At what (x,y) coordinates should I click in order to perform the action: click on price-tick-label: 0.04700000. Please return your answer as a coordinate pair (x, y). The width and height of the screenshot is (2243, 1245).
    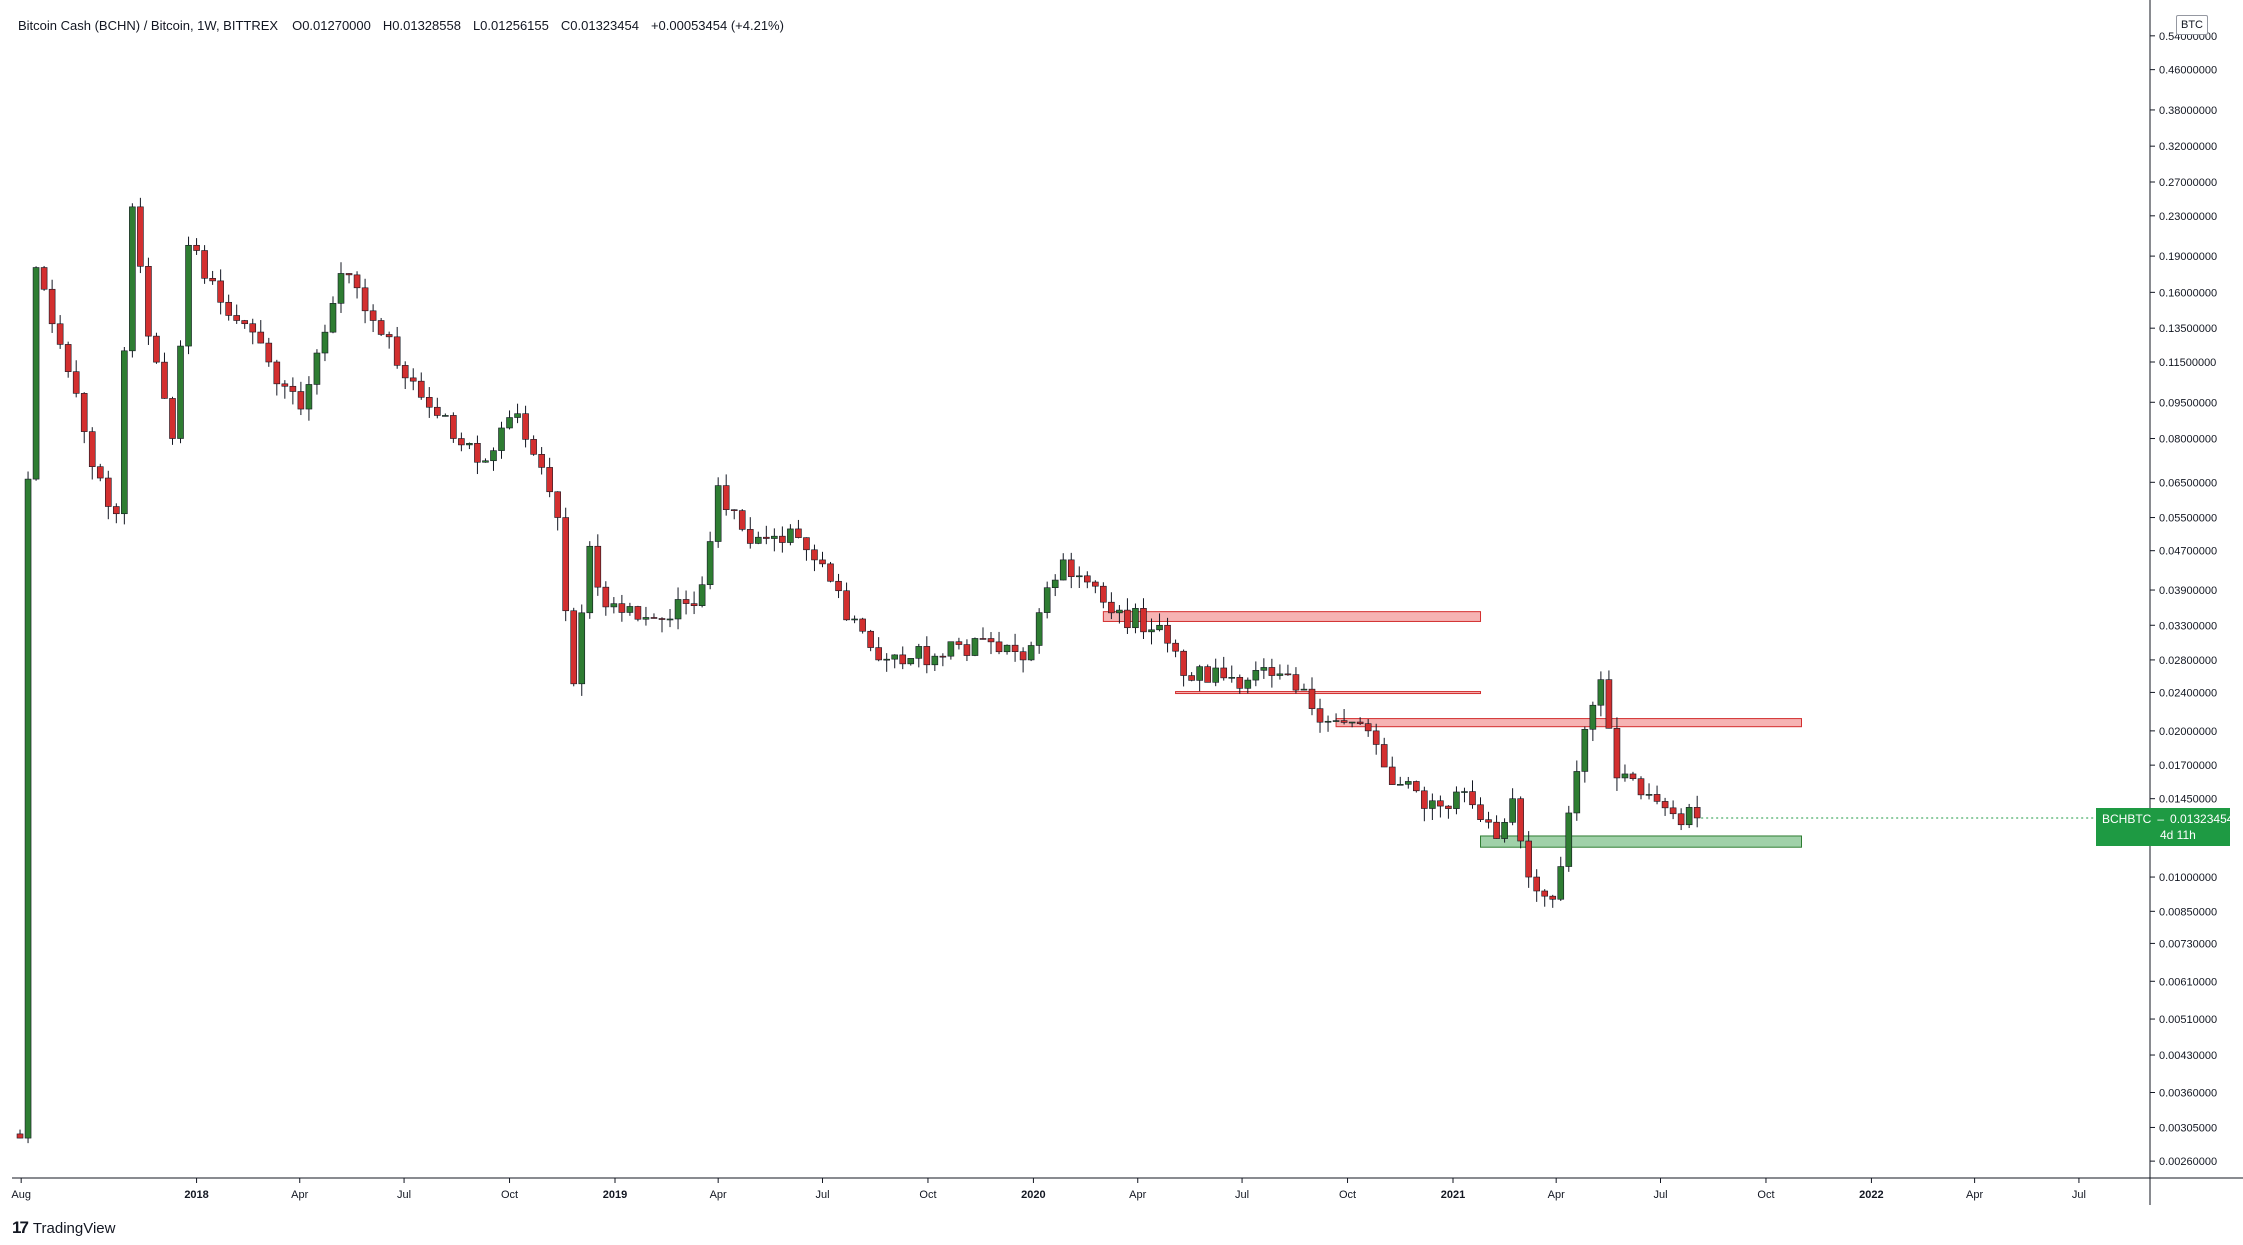
    Looking at the image, I should click on (2188, 552).